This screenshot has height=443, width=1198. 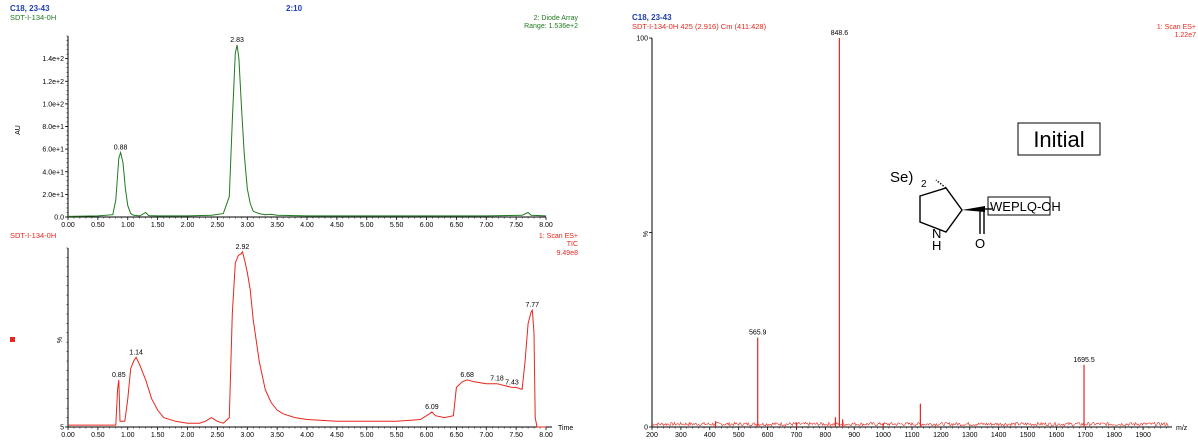 I want to click on ms-x-tick-label: 900, so click(x=854, y=435).